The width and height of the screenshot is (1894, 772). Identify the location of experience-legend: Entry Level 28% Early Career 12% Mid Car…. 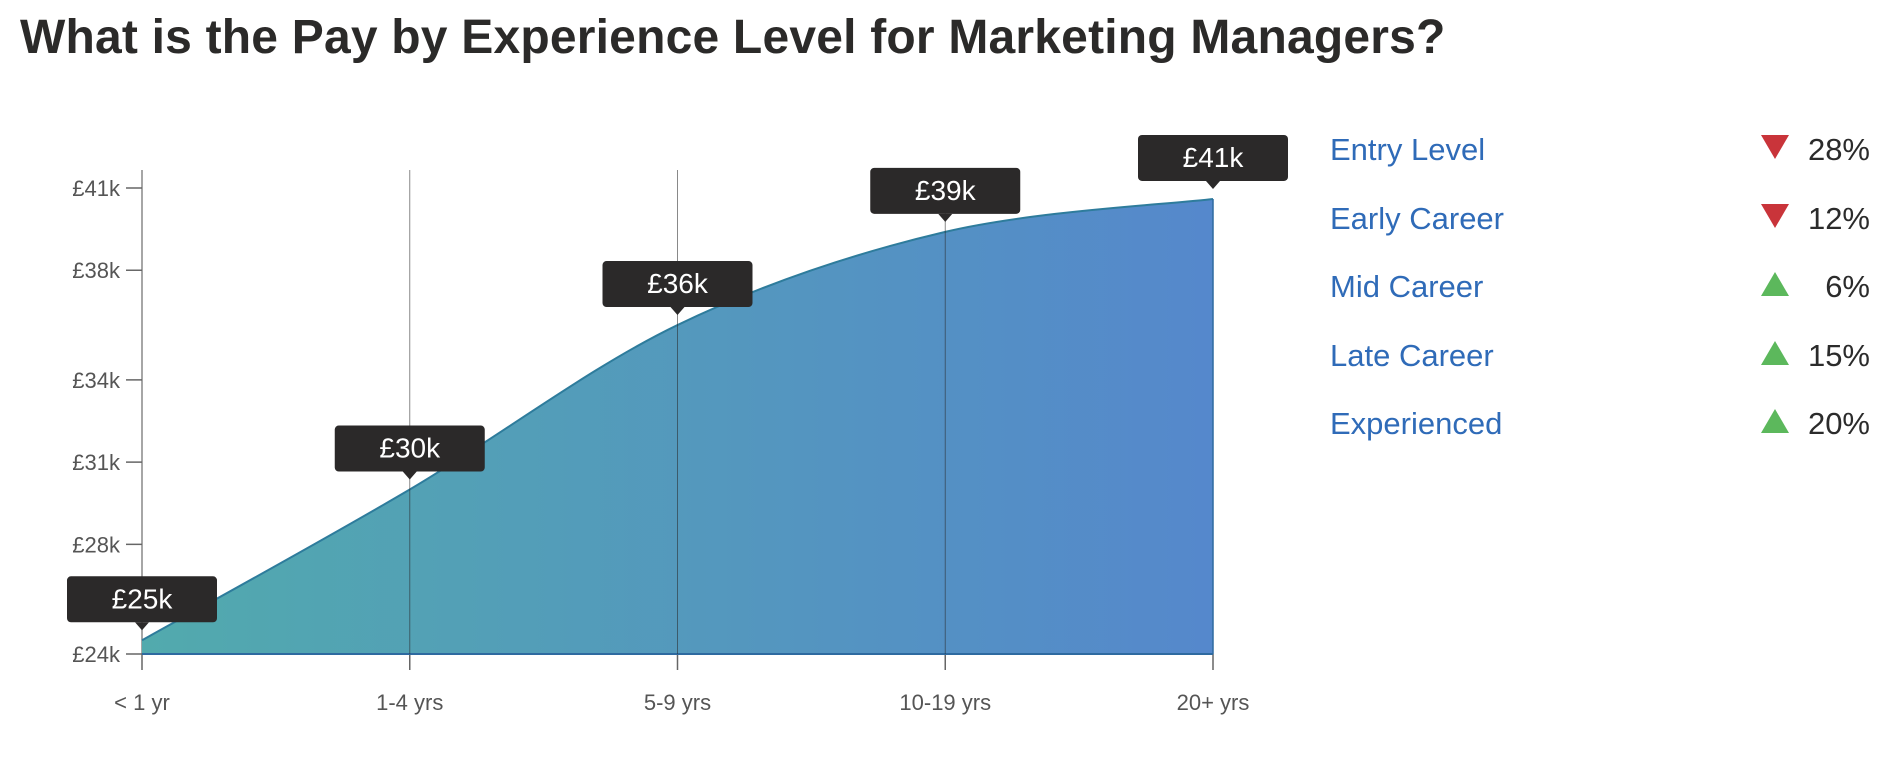
(1600, 289).